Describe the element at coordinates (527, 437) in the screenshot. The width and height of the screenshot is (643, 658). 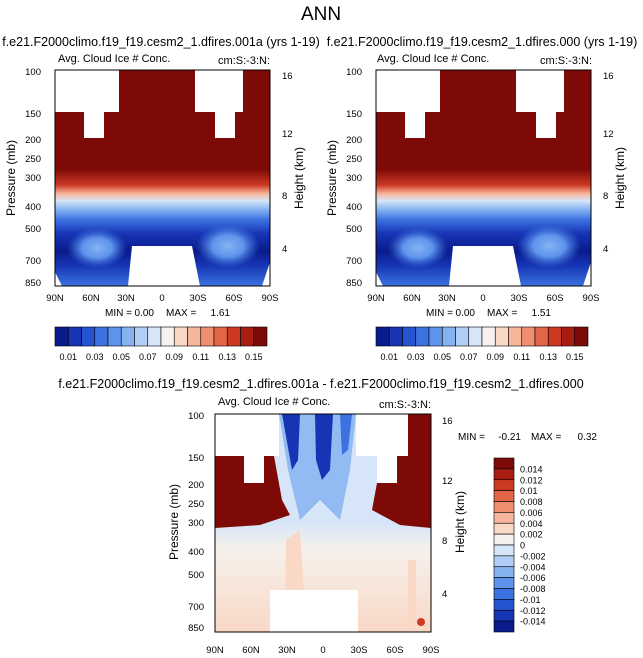
I see `panel-3-minmax: MIN = -0.21 MAX = 0.32` at that location.